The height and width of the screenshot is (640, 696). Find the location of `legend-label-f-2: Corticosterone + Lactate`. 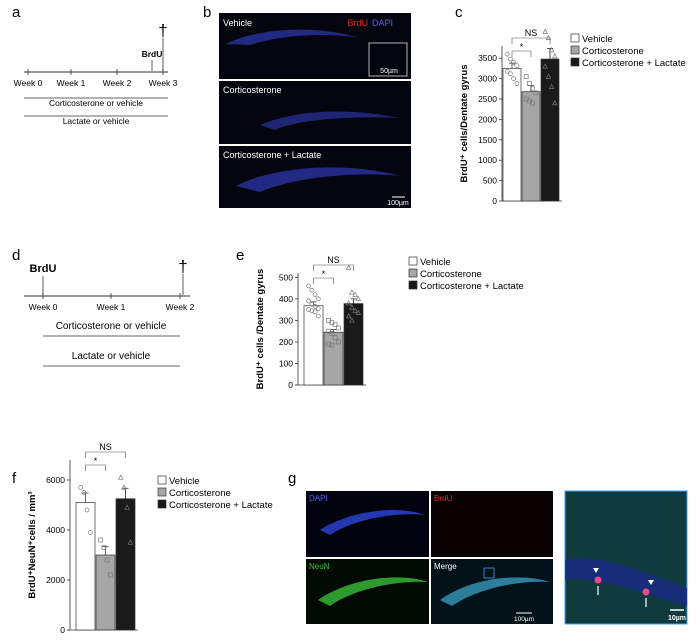

legend-label-f-2: Corticosterone + Lactate is located at coordinates (221, 505).